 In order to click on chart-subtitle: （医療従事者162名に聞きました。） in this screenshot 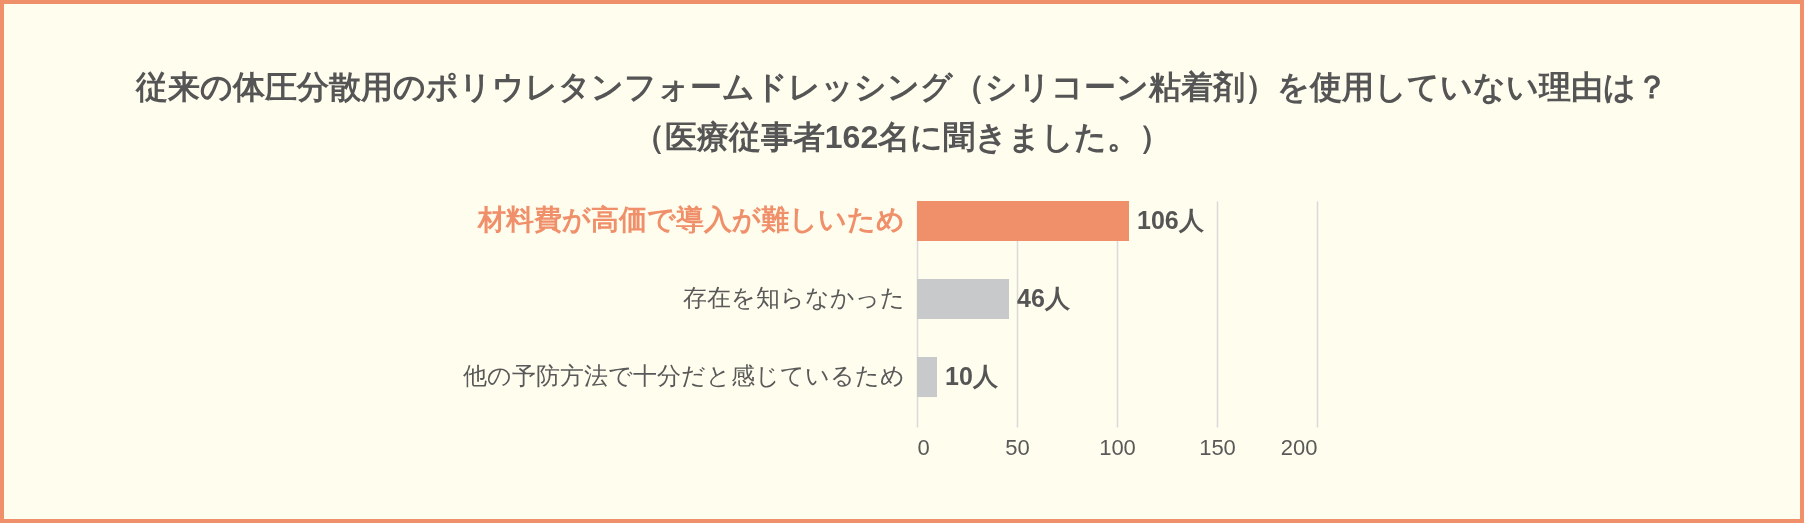, I will do `click(902, 137)`.